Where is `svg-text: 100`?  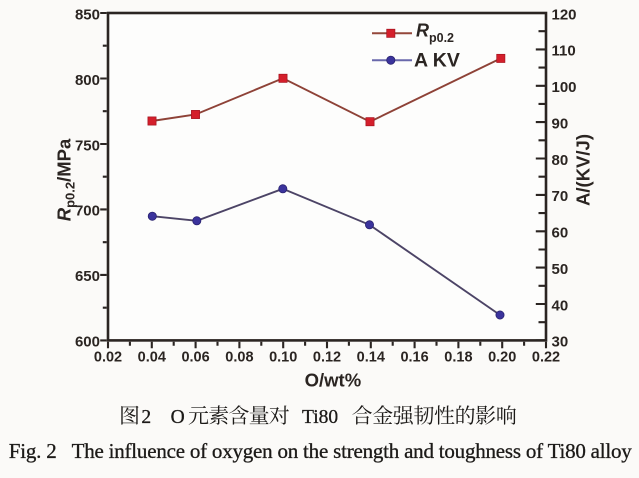
svg-text: 100 is located at coordinates (564, 87).